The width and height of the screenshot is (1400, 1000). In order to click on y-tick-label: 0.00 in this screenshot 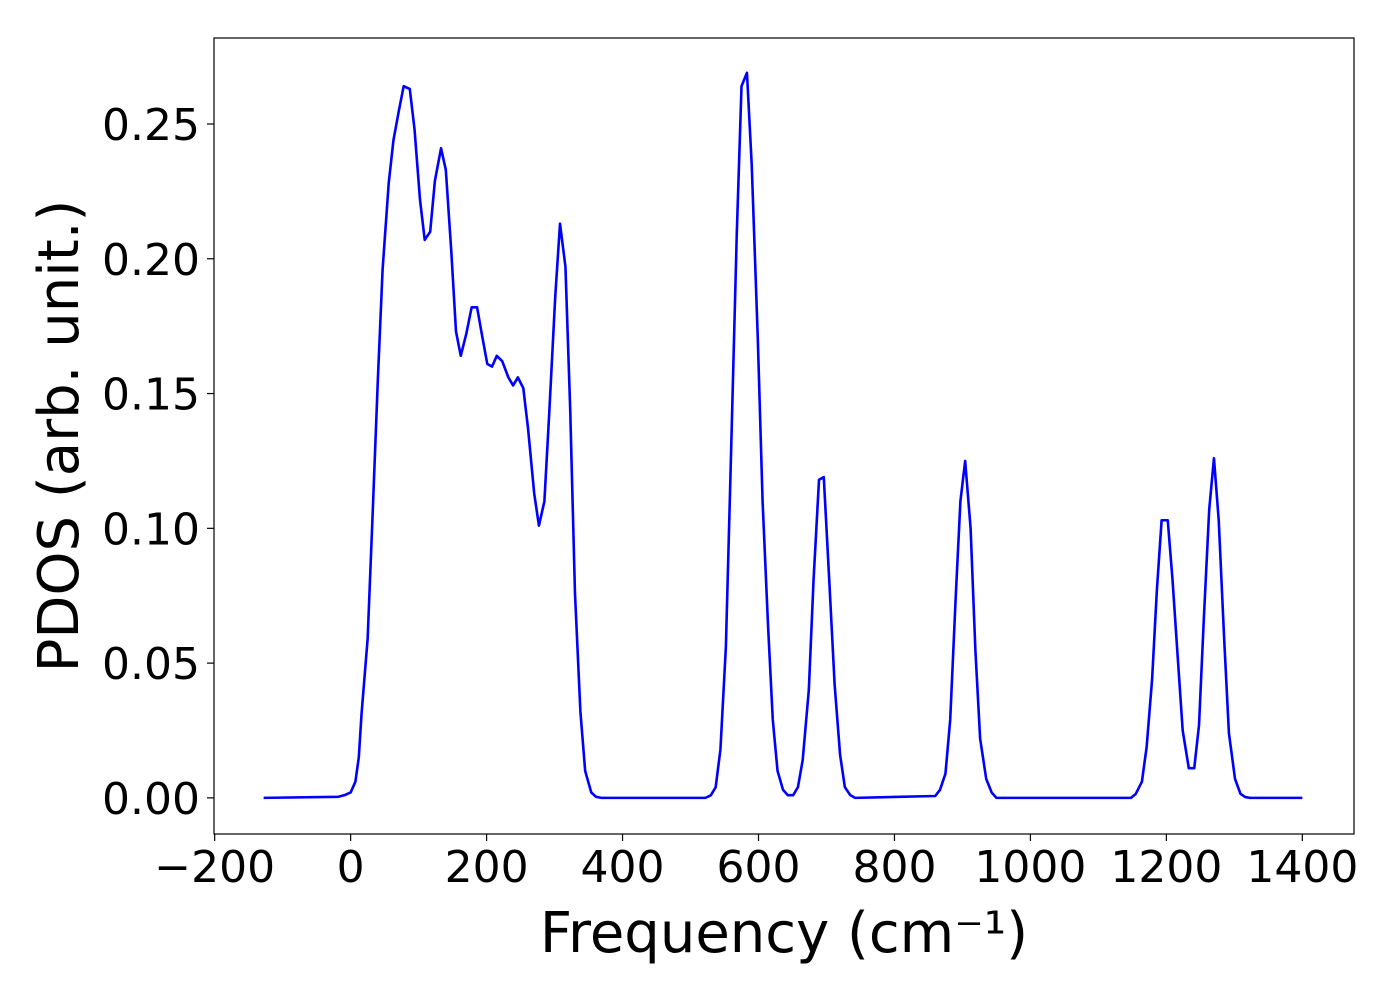, I will do `click(151, 799)`.